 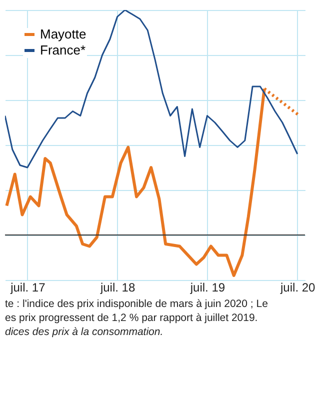 I want to click on x-tick-label: juil. 18, so click(x=117, y=287).